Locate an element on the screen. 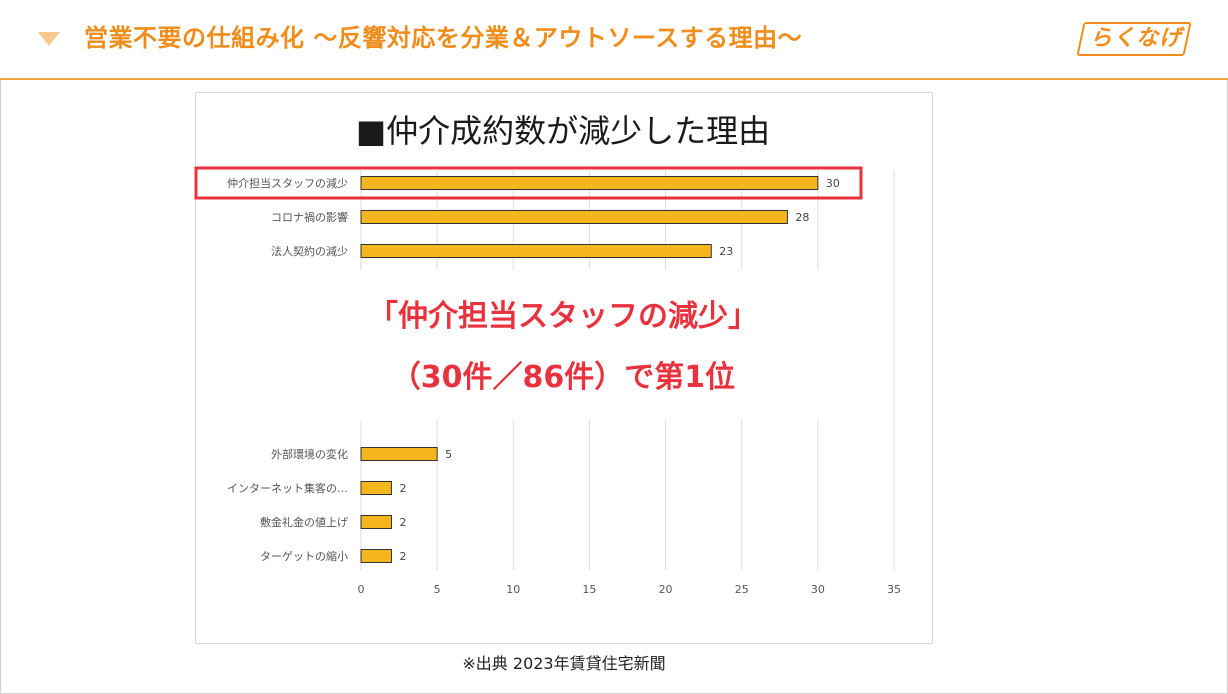 This screenshot has width=1228, height=694. category-label-1: コロナ禍の影響 is located at coordinates (309, 217).